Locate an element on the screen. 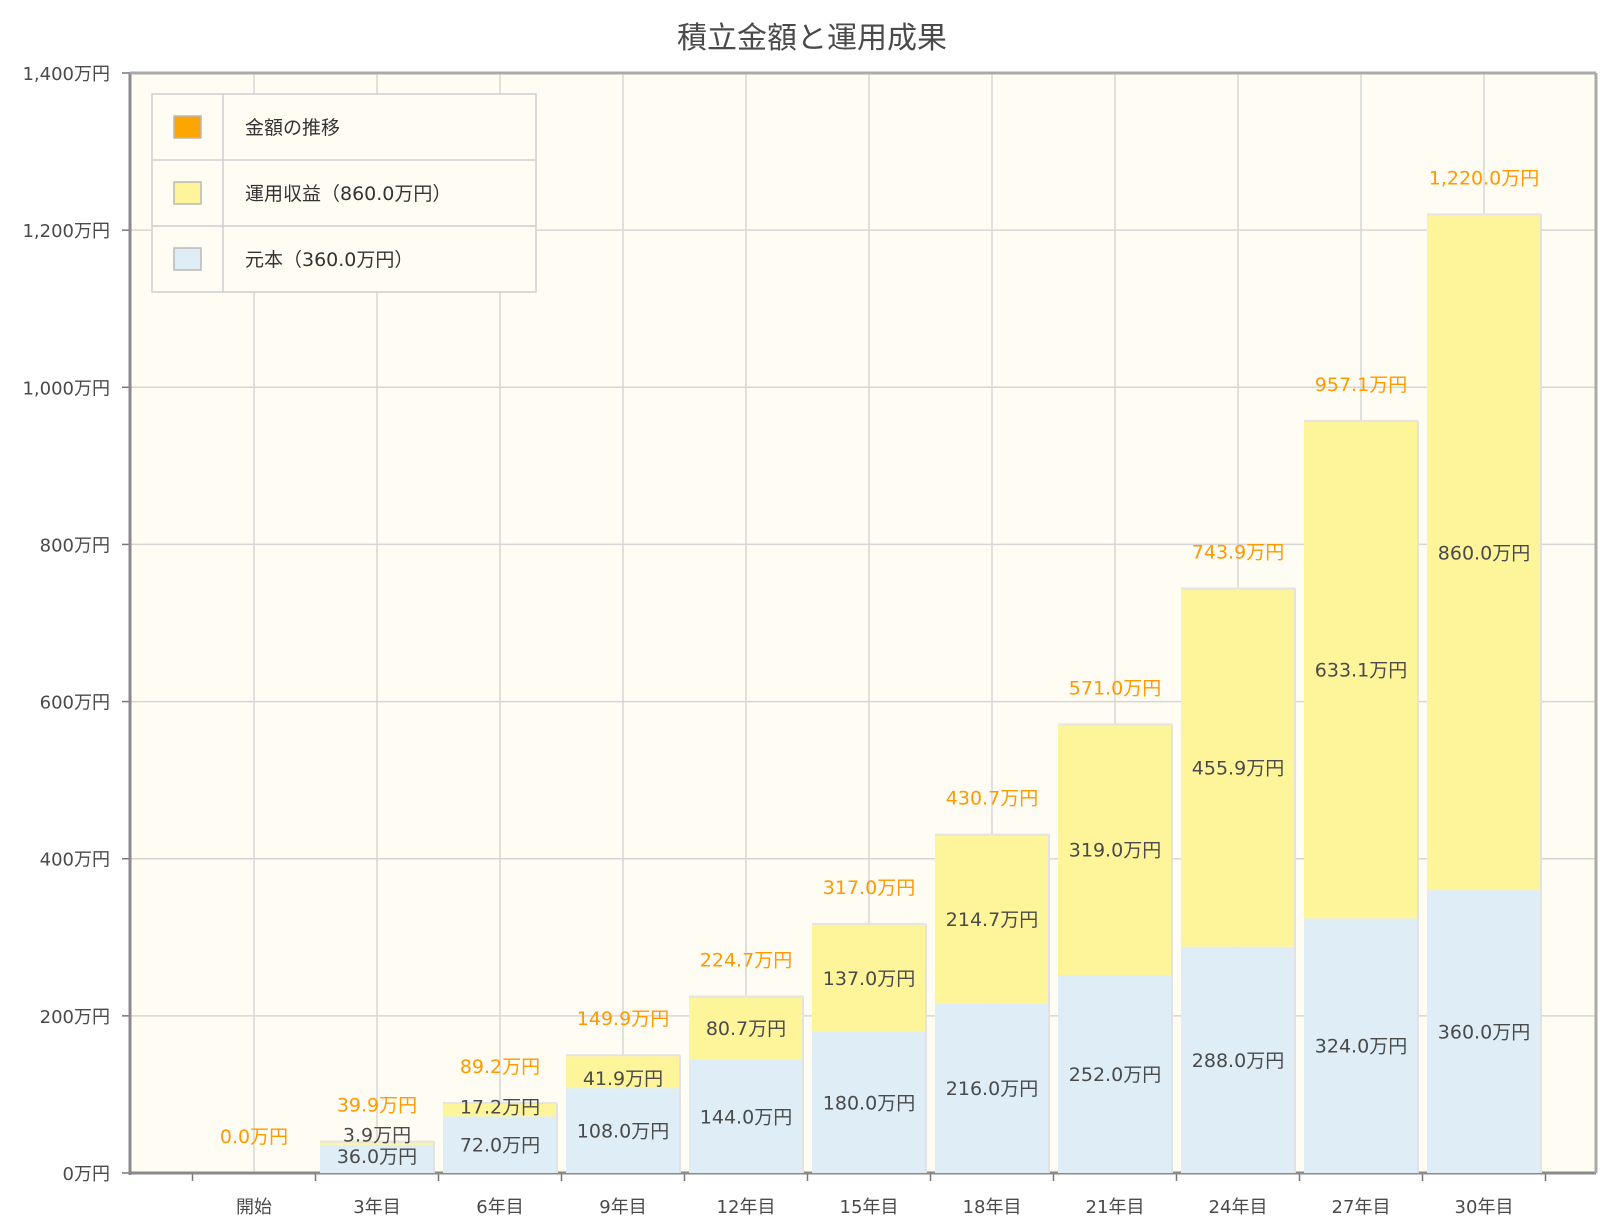 This screenshot has width=1624, height=1228. legend-box is located at coordinates (344, 193).